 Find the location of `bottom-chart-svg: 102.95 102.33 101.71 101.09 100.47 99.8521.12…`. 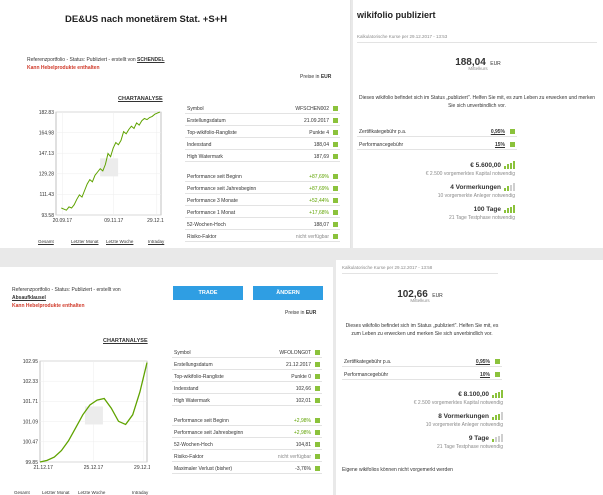

bottom-chart-svg: 102.95 102.33 101.71 101.09 100.47 99.8521.12… is located at coordinates (86, 415).